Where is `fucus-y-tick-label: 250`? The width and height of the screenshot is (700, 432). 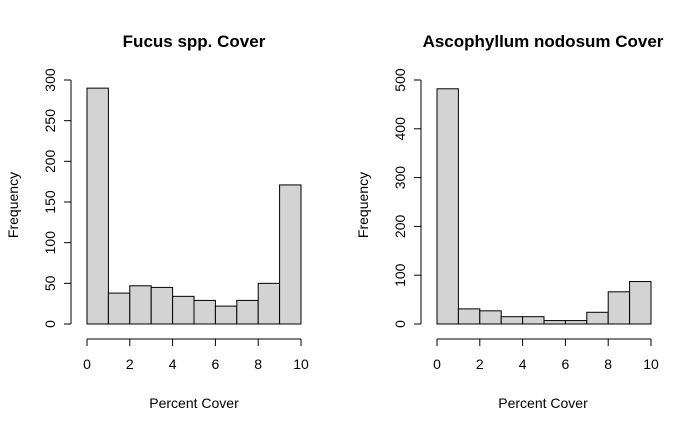 fucus-y-tick-label: 250 is located at coordinates (50, 121).